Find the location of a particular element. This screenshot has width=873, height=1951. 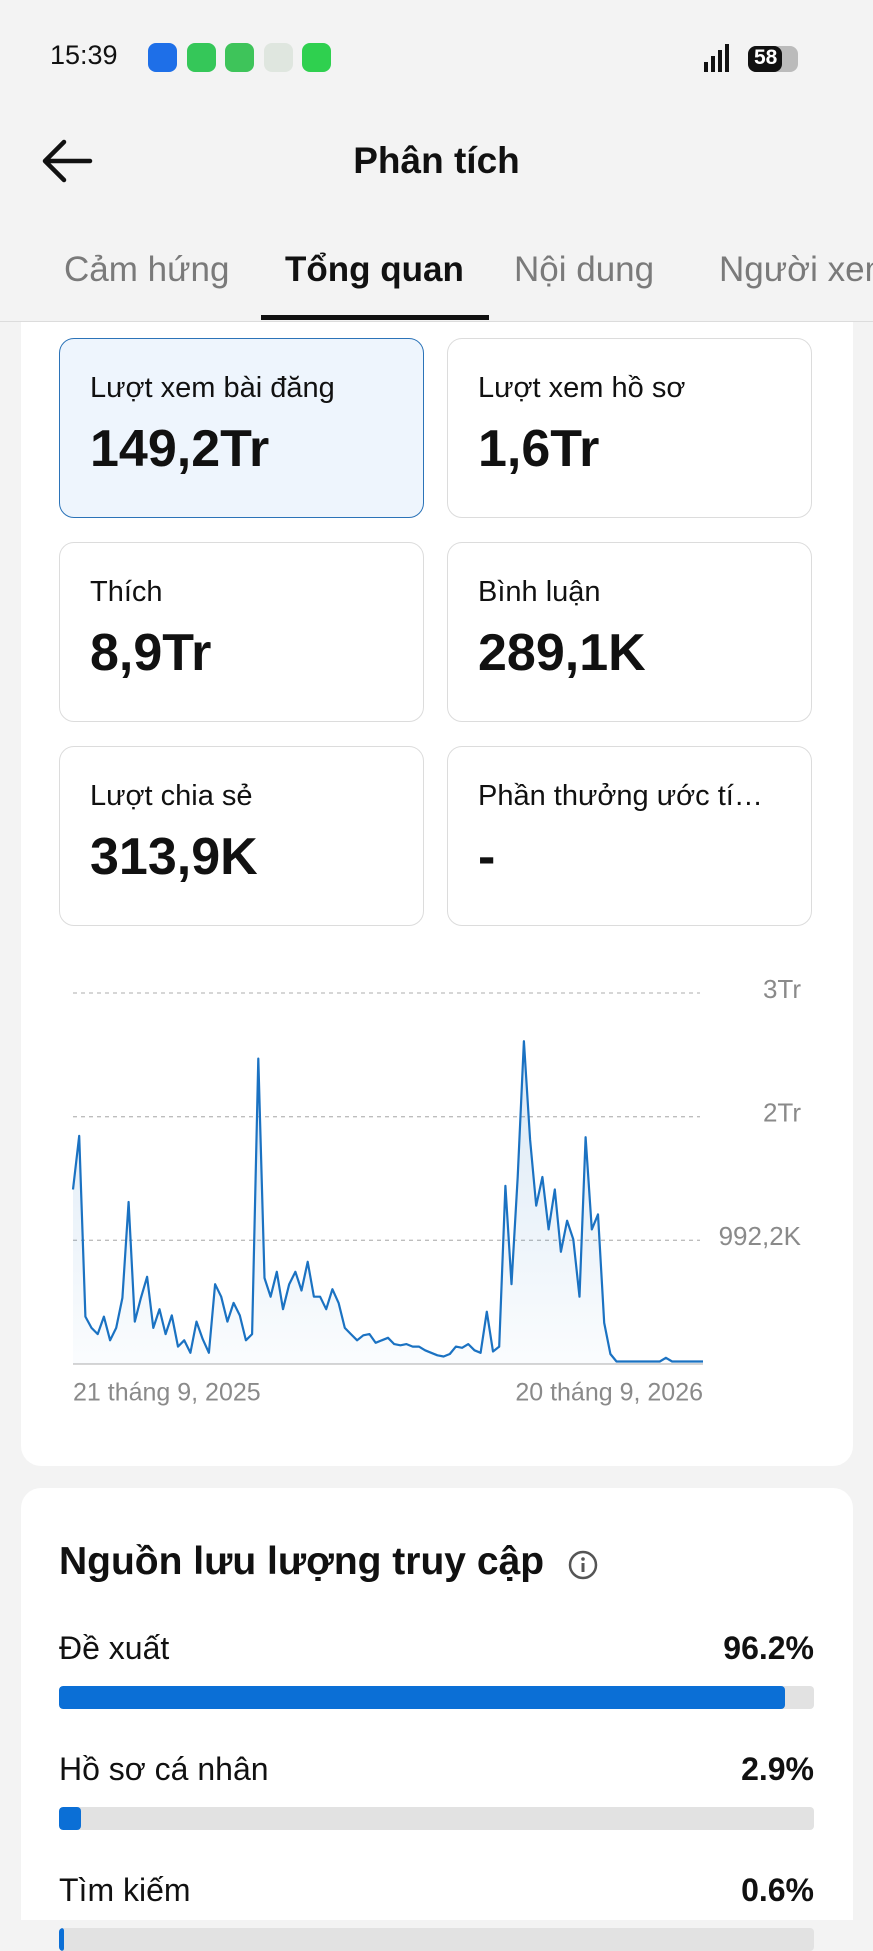

source-label: Hồ sơ cá nhân is located at coordinates (164, 1769).